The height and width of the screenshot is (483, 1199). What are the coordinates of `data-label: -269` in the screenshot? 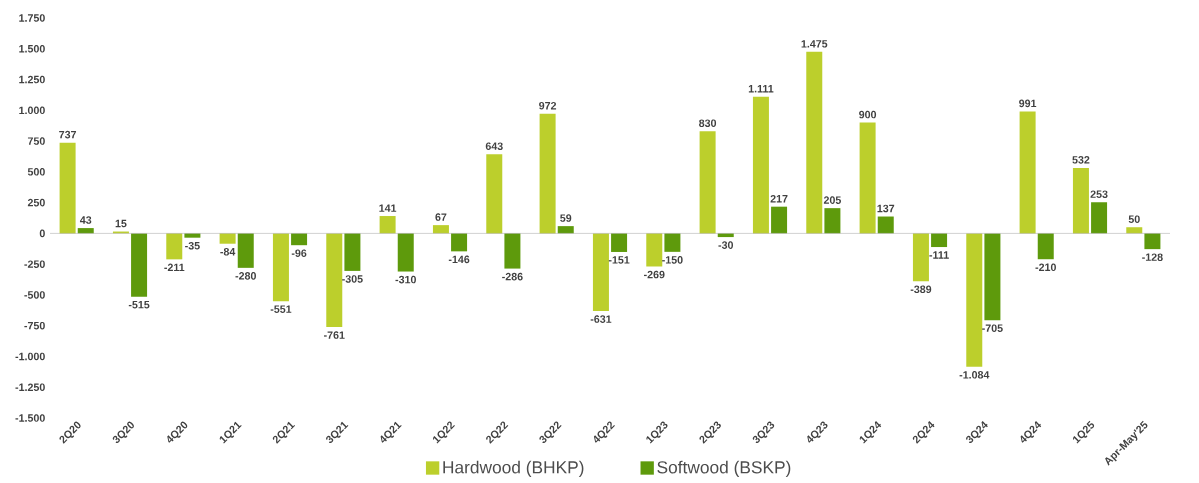 It's located at (654, 274).